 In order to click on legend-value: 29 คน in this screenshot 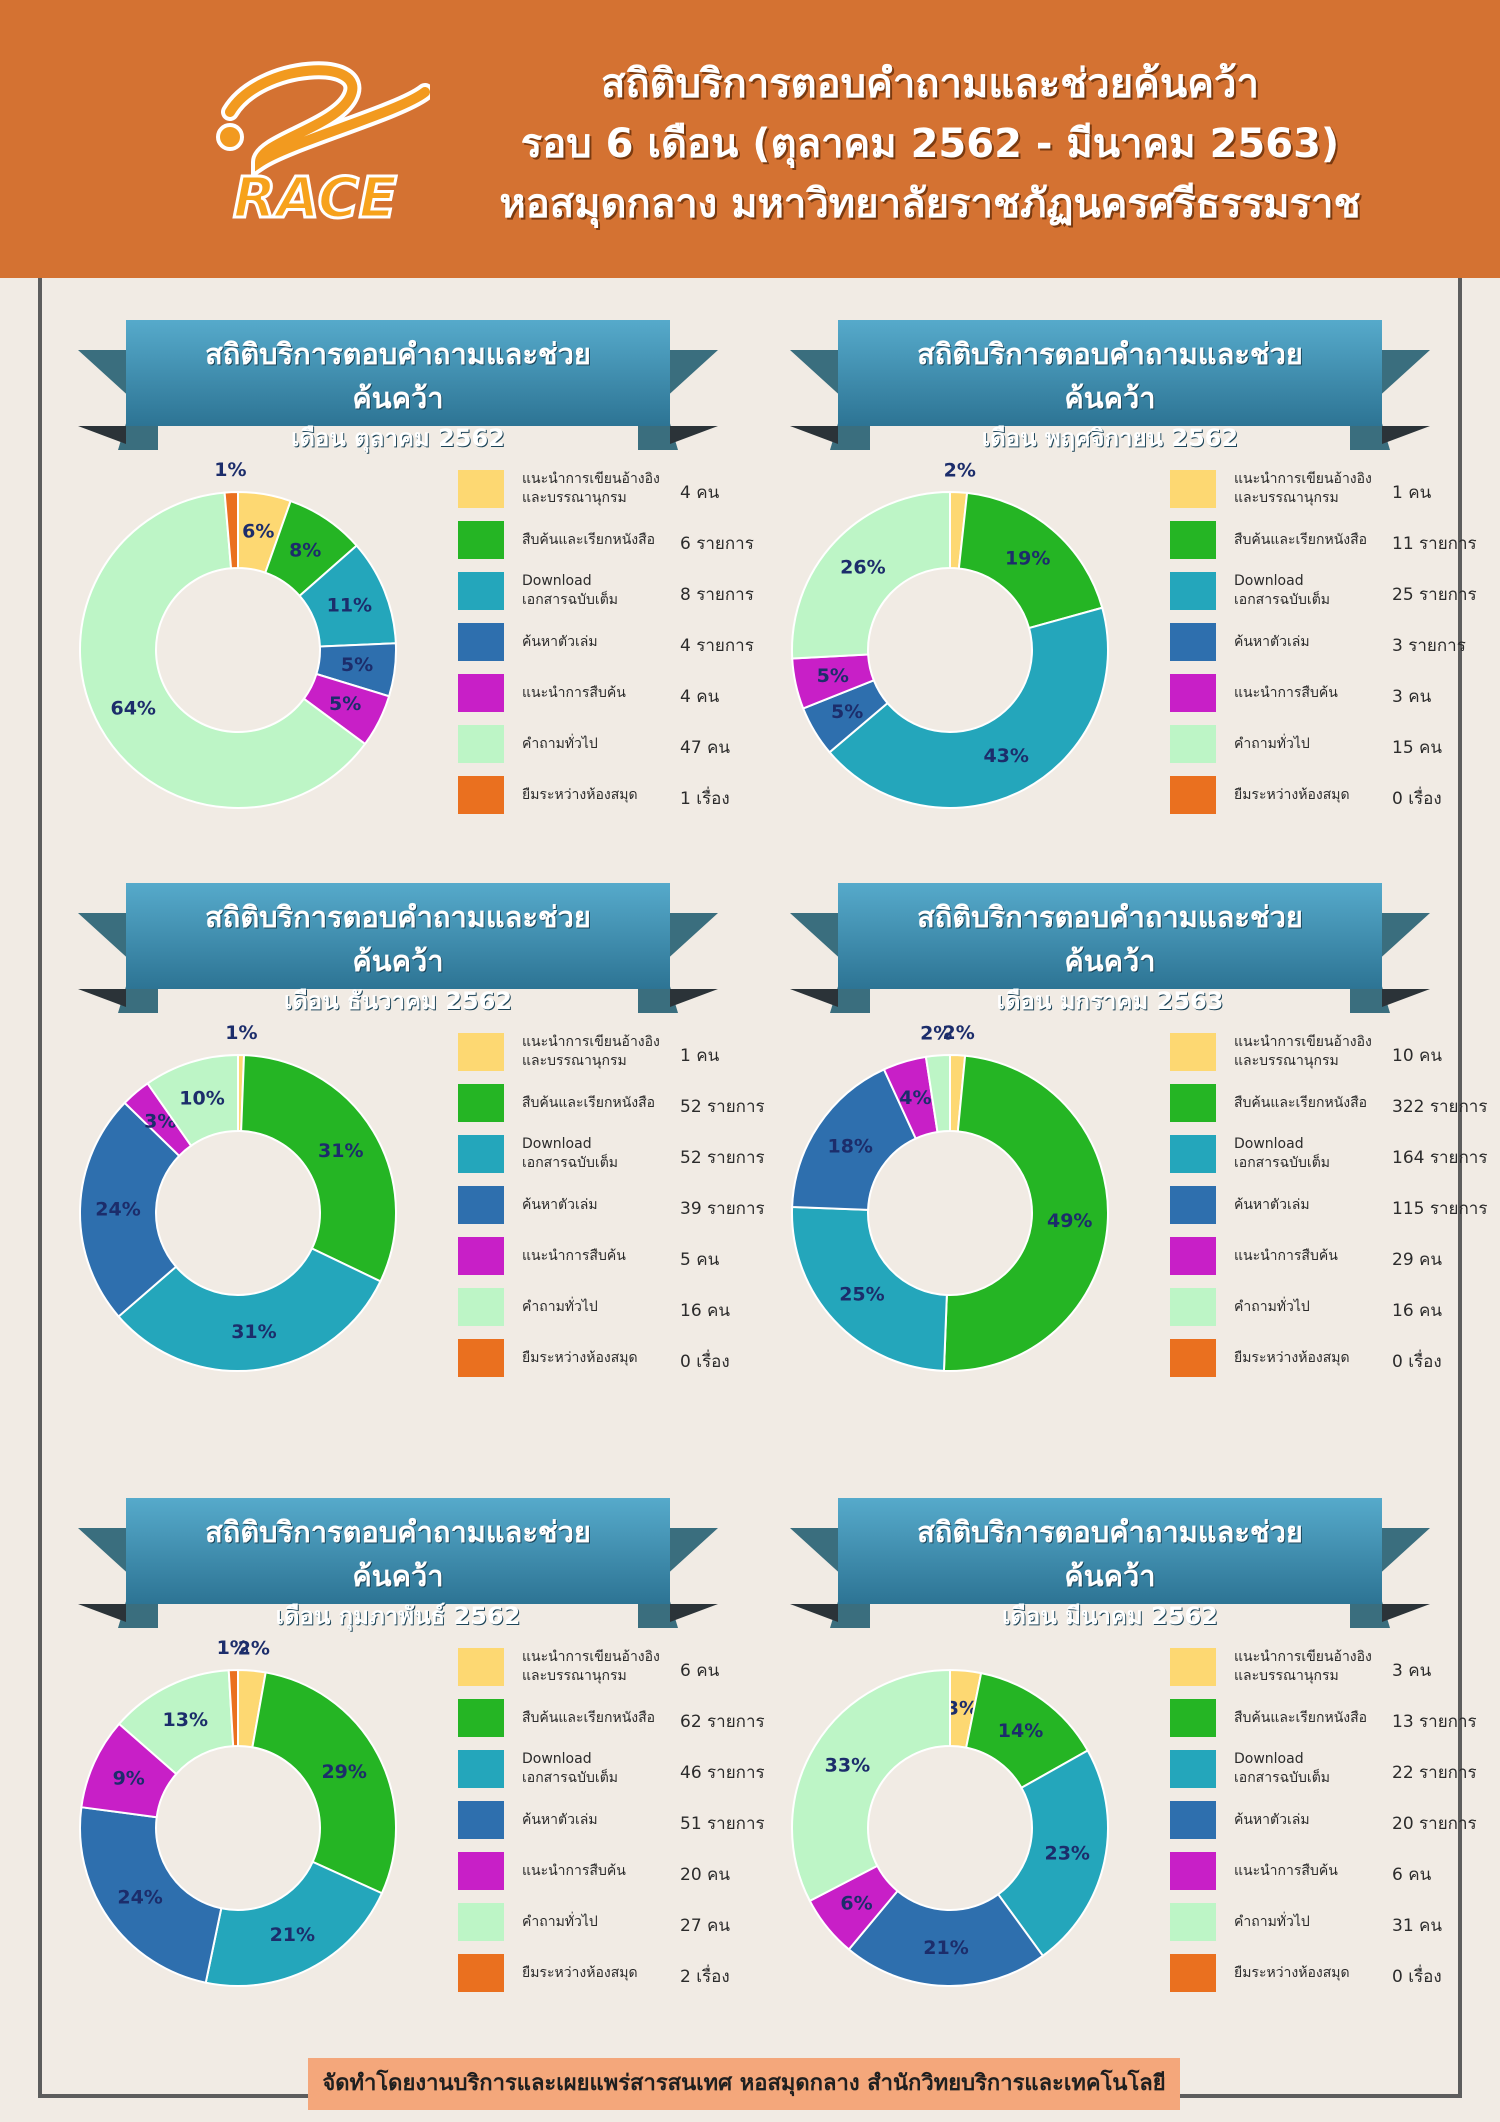, I will do `click(1417, 1260)`.